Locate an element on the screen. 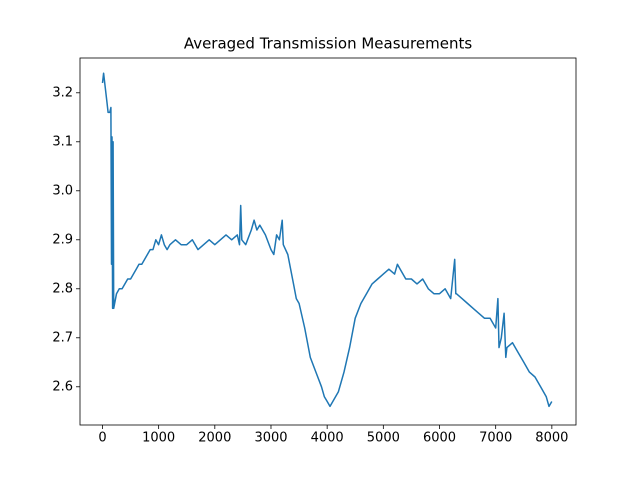  y-tick-label: 2.9 is located at coordinates (62, 239).